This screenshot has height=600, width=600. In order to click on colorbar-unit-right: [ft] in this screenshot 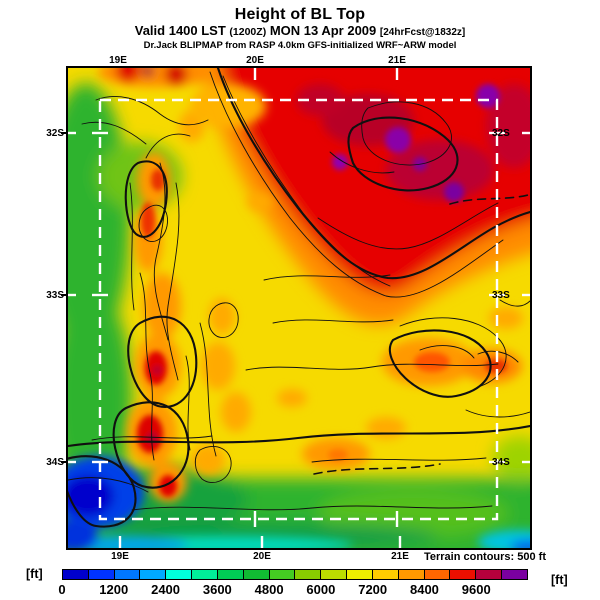, I will do `click(559, 580)`.